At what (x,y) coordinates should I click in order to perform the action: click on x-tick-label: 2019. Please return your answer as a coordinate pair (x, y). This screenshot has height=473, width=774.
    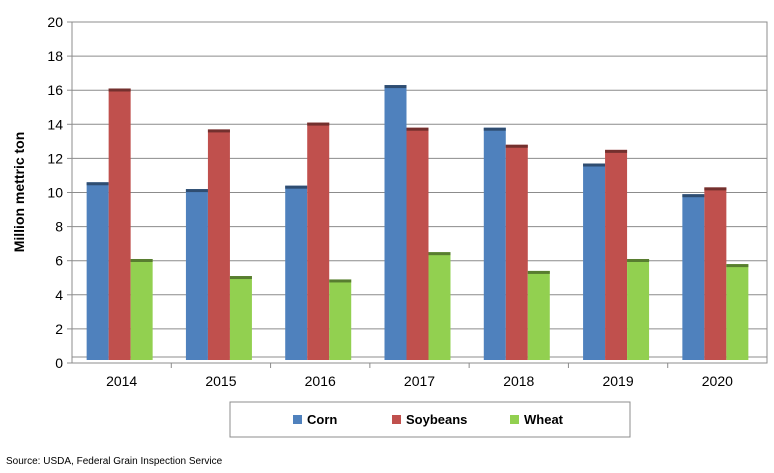
    Looking at the image, I should click on (617, 381).